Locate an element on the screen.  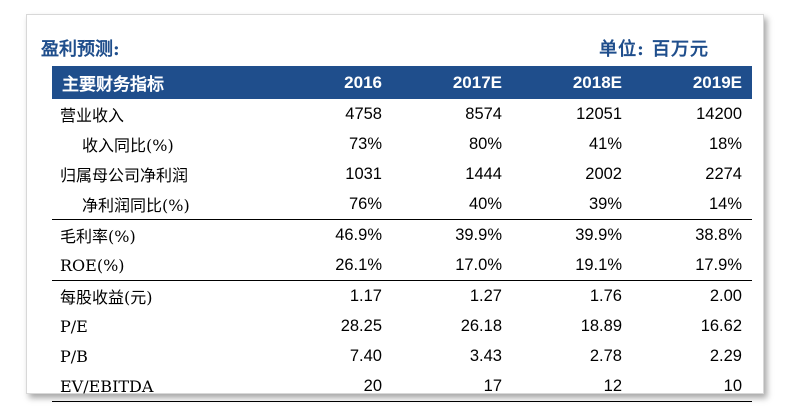
table-cell: 16.62 is located at coordinates (721, 325).